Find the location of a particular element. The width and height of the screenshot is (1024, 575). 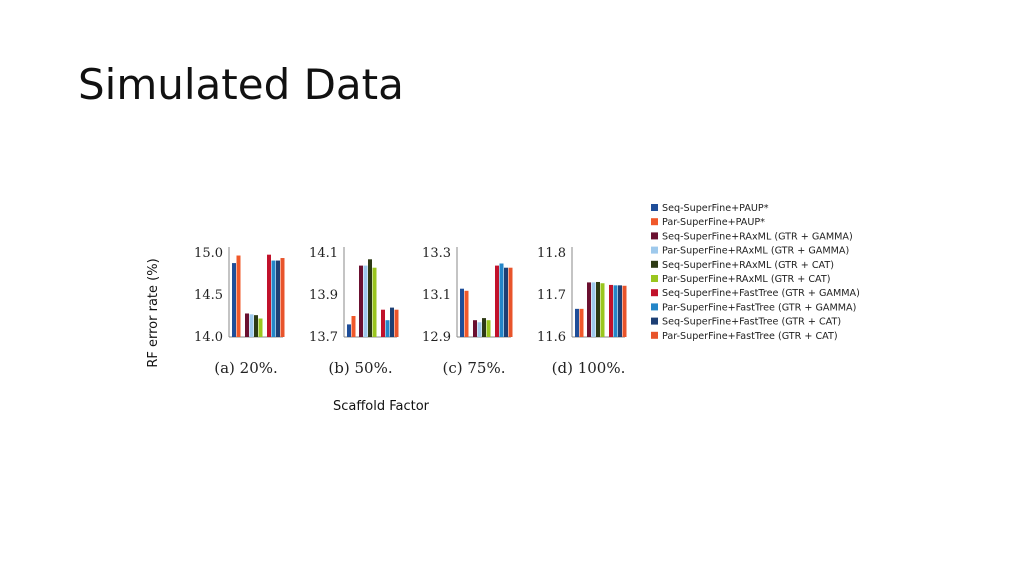

legend-label: Par-SuperFine+RAxML (GTR + CAT) is located at coordinates (746, 279).